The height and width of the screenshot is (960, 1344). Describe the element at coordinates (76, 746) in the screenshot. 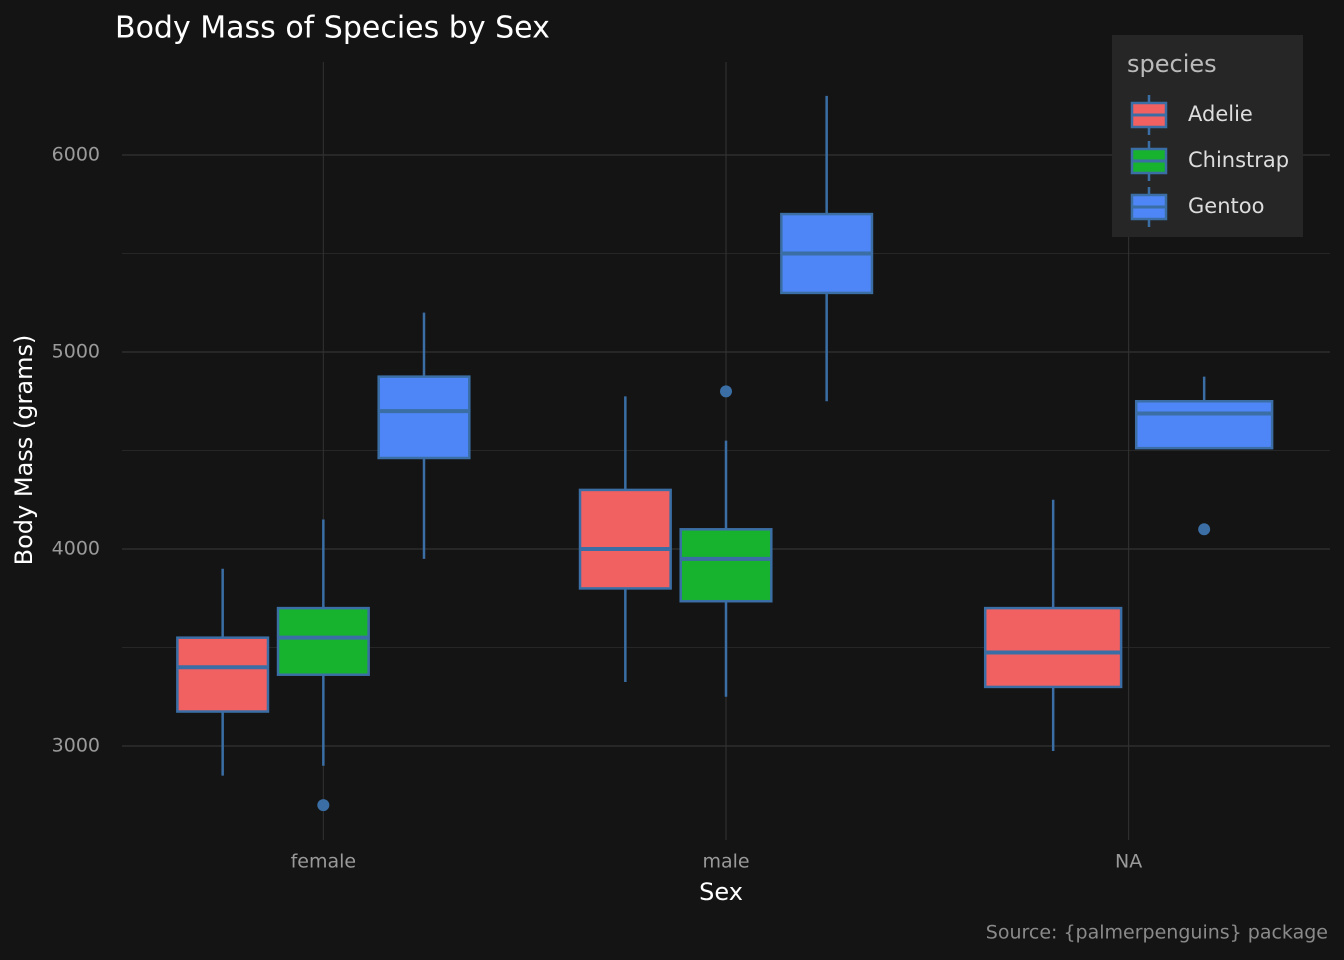

I see `y-tick-label: 3000` at that location.